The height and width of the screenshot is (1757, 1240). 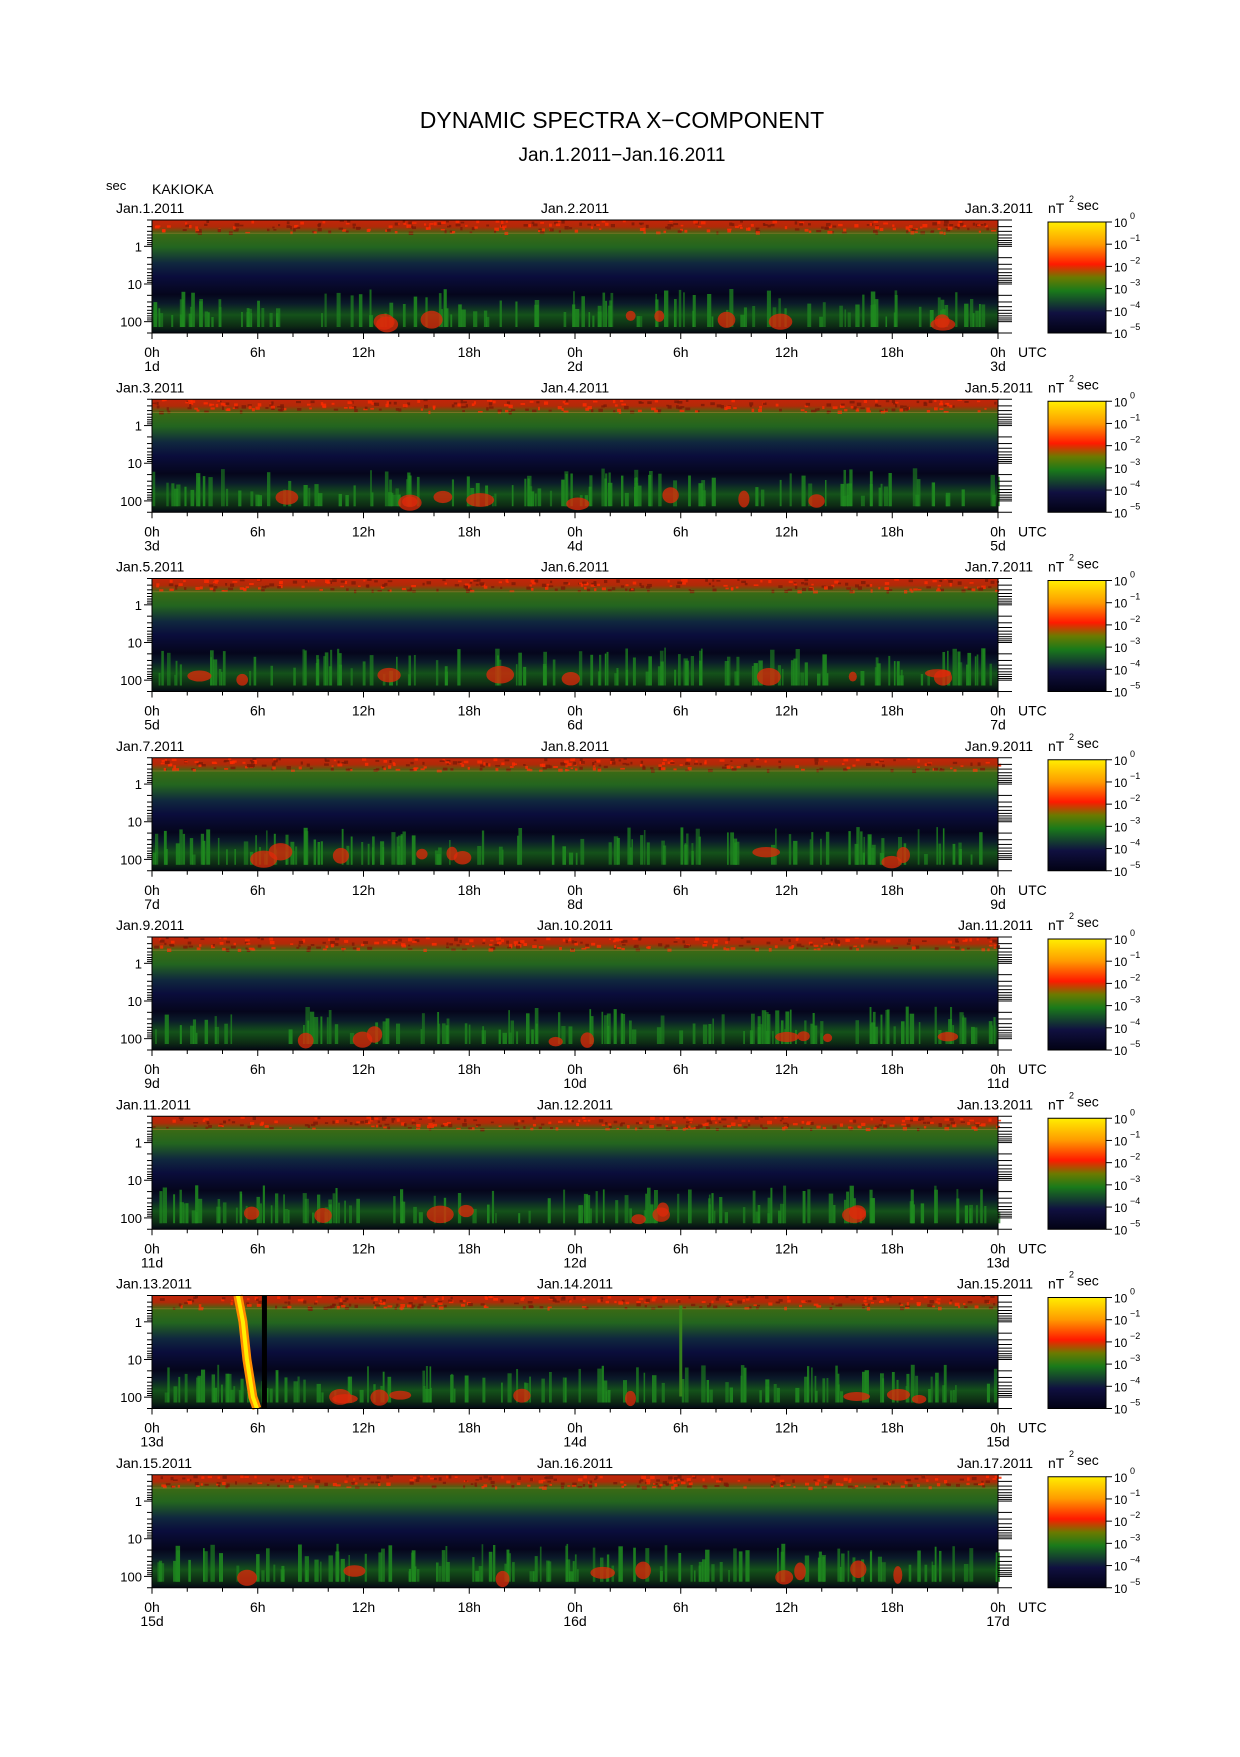 What do you see at coordinates (1135, 1515) in the screenshot?
I see `colorbar-tick-exponent: −2` at bounding box center [1135, 1515].